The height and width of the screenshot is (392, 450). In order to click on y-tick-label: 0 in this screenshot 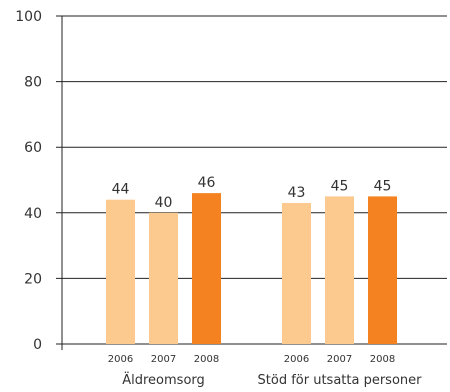, I will do `click(37, 345)`.